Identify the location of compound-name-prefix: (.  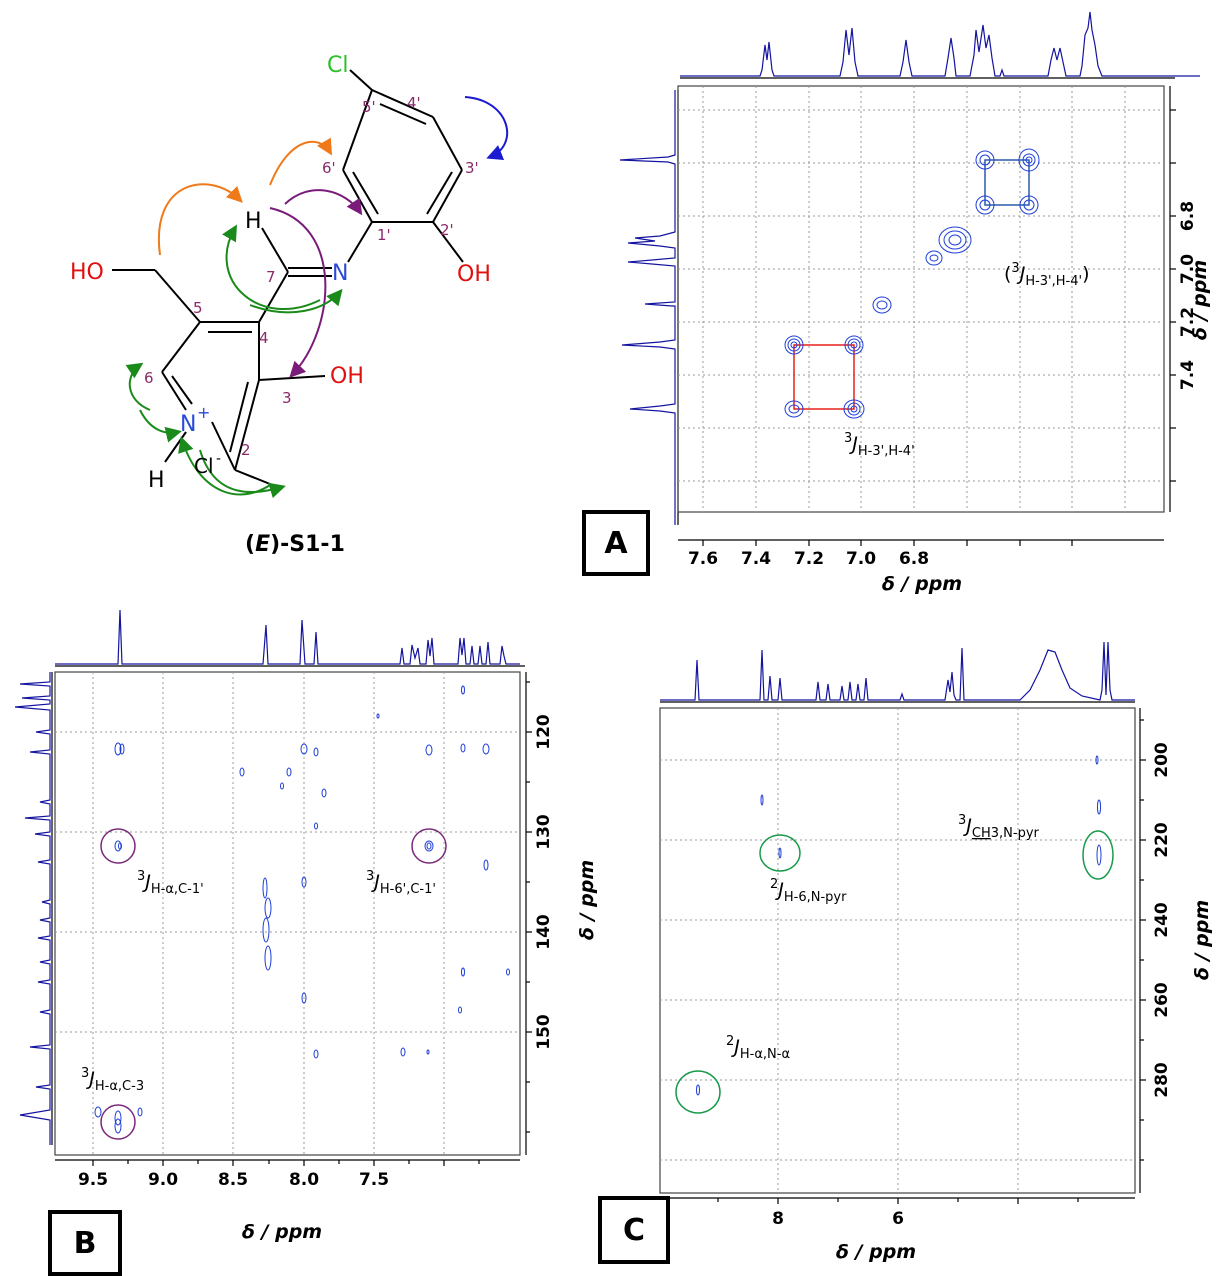
(250, 544).